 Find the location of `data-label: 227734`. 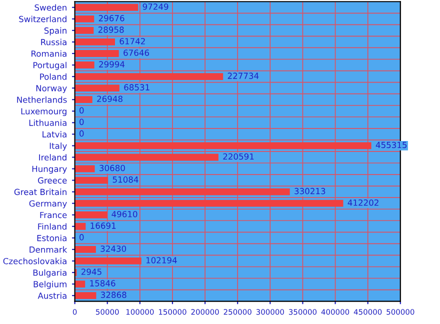

data-label: 227734 is located at coordinates (243, 75).